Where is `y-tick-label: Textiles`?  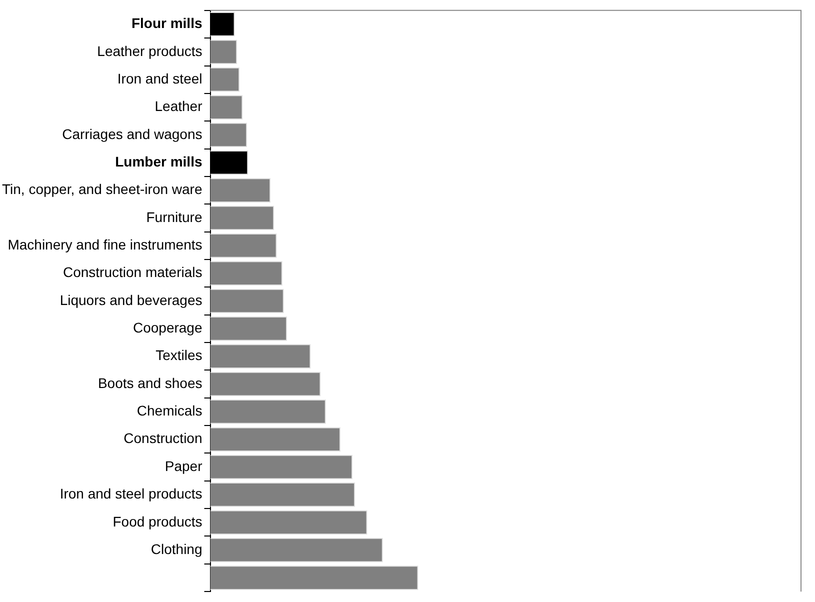 y-tick-label: Textiles is located at coordinates (179, 355).